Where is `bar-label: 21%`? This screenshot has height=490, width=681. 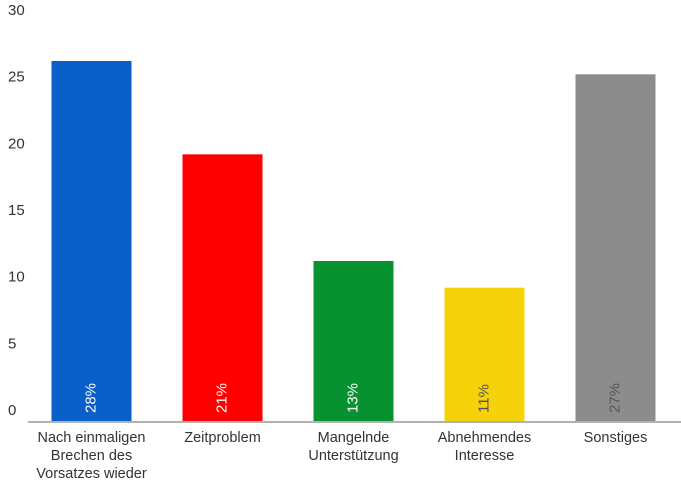
bar-label: 21% is located at coordinates (221, 398).